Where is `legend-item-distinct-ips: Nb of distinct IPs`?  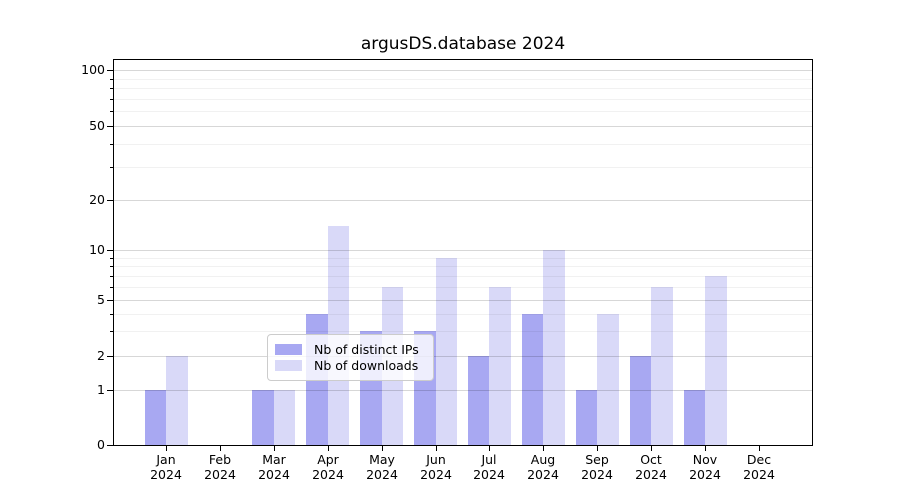
legend-item-distinct-ips: Nb of distinct IPs is located at coordinates (350, 349).